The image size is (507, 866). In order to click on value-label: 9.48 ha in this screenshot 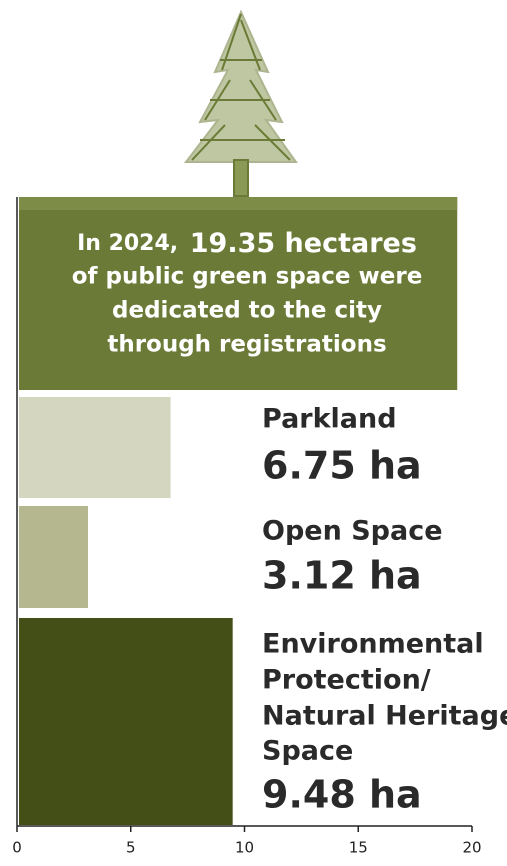, I will do `click(342, 795)`.